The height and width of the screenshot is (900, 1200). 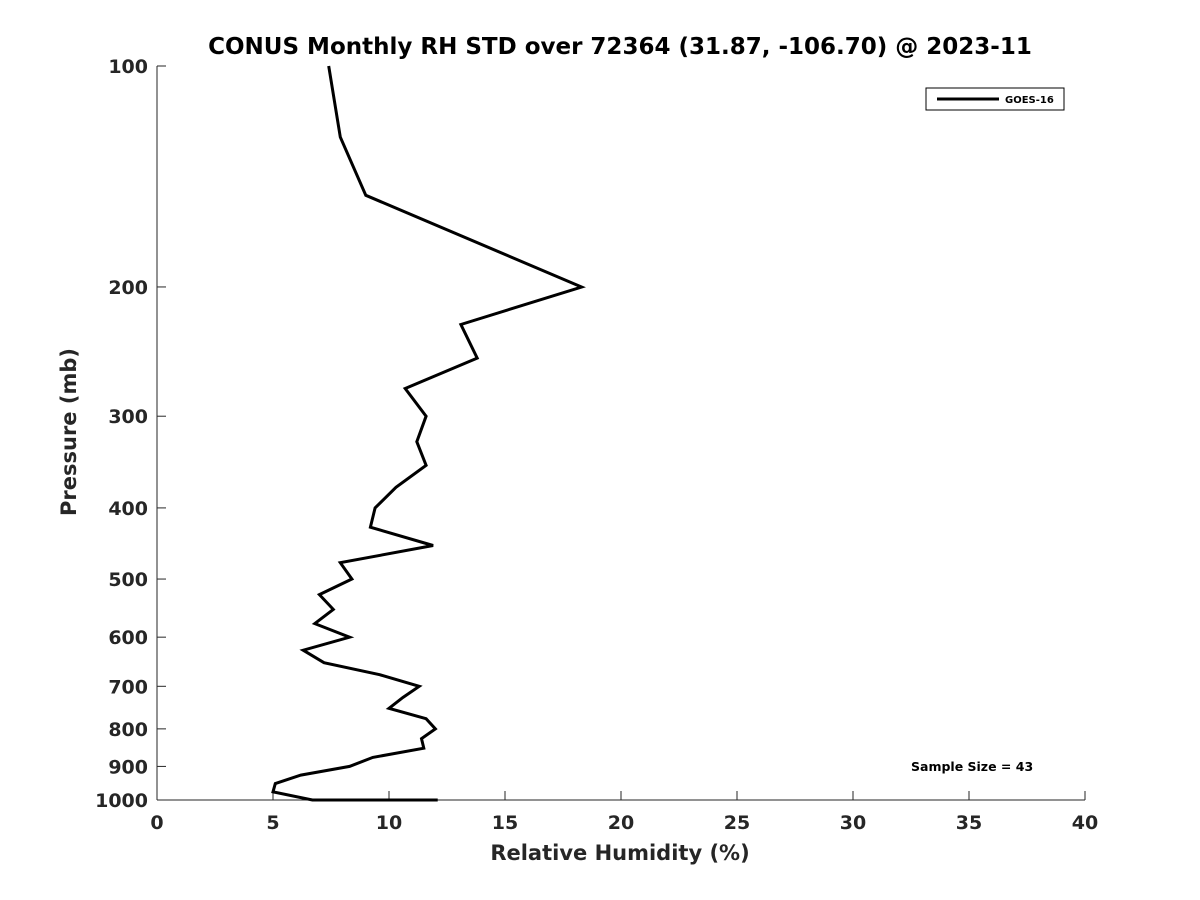 What do you see at coordinates (619, 853) in the screenshot?
I see `x-axis-label: Relative Humidity (%)` at bounding box center [619, 853].